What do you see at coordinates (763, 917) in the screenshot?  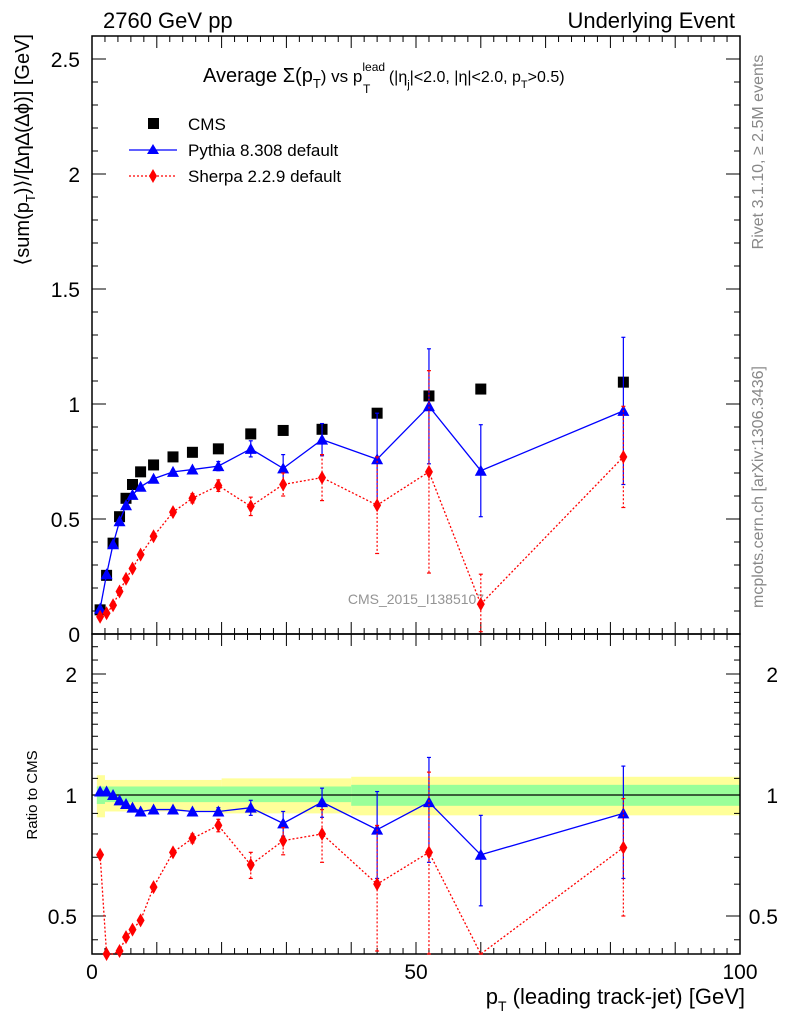 I see `ratio-y-tick-label-right: 0.5` at bounding box center [763, 917].